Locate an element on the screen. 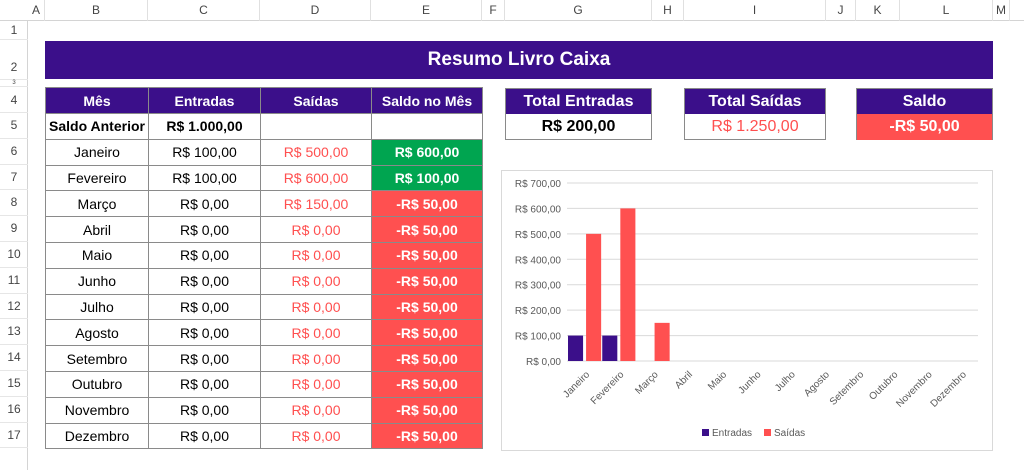 The height and width of the screenshot is (470, 1024). total-saidas-box: Total Saídas R$ 1.250,00 is located at coordinates (755, 114).